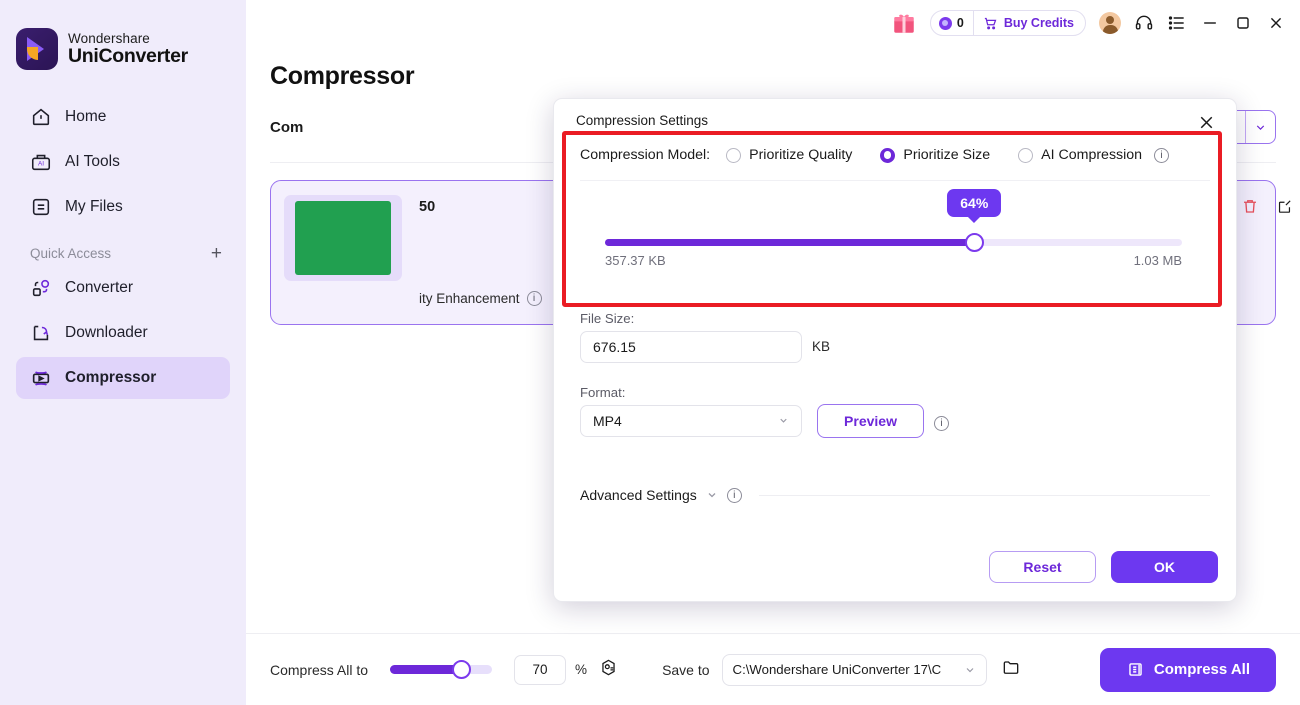  What do you see at coordinates (888, 155) in the screenshot?
I see `radio-icon-selected` at bounding box center [888, 155].